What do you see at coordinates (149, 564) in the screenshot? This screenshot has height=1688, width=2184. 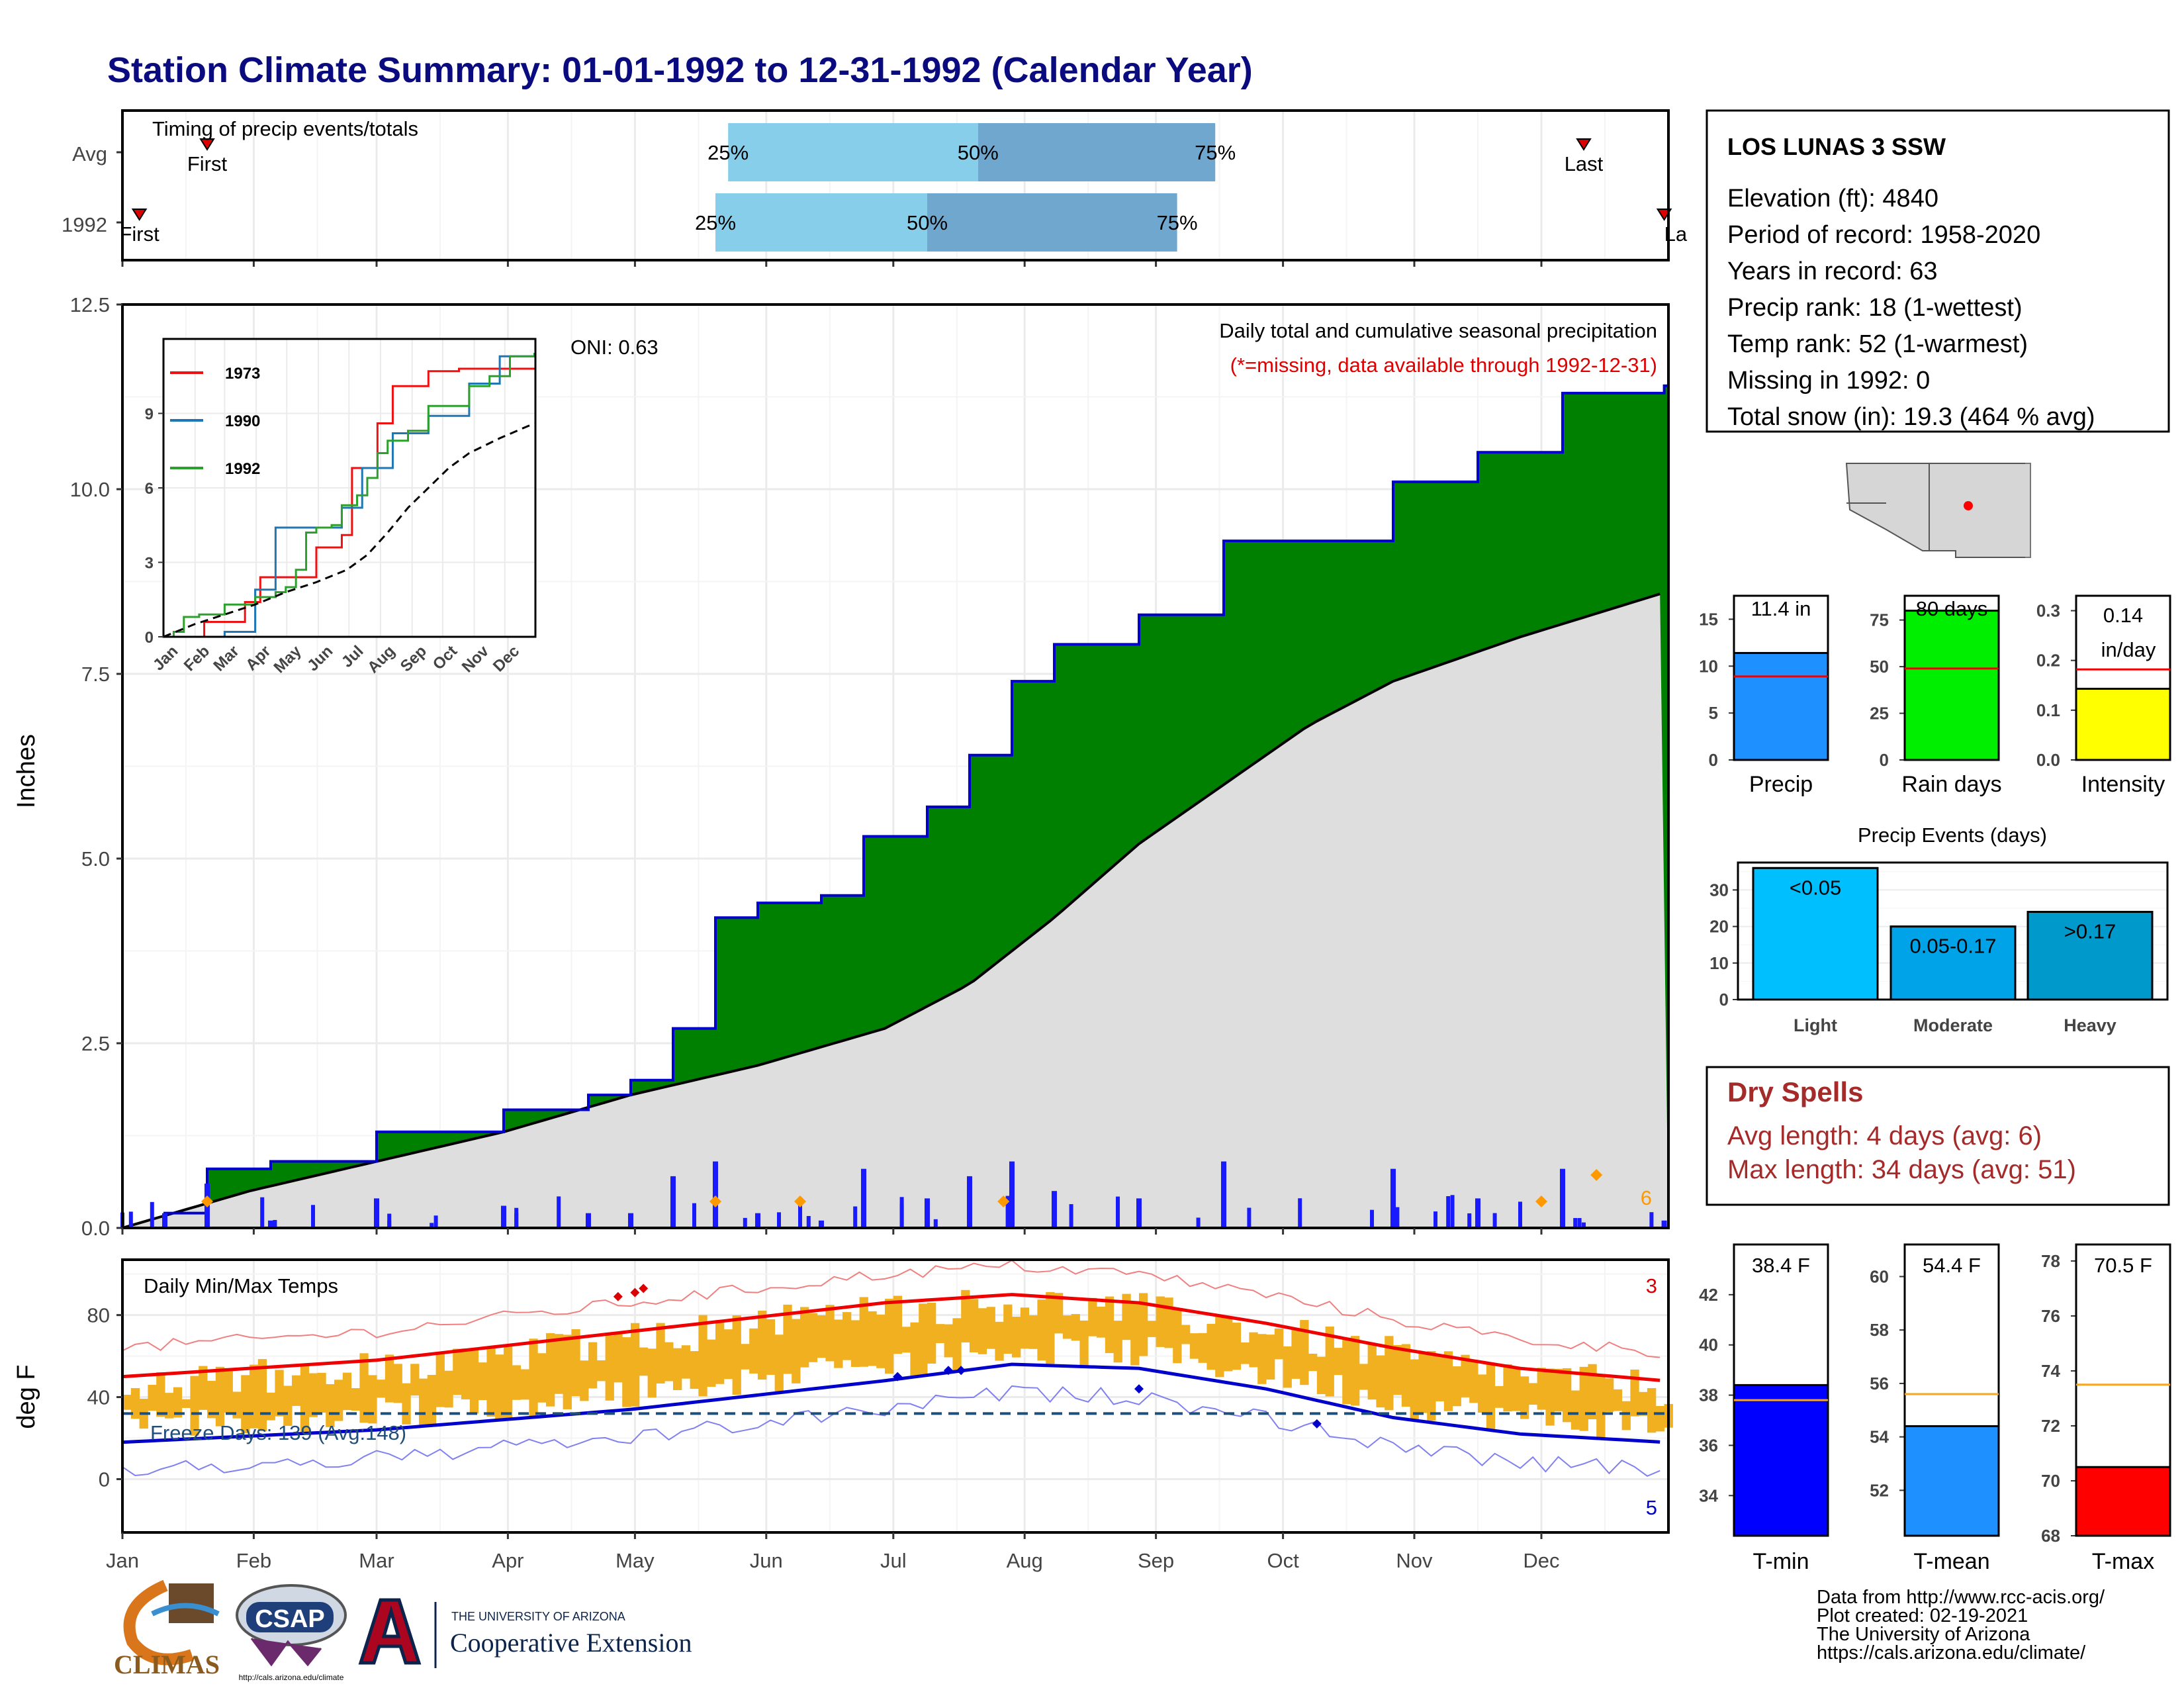 I see `inset-ytick-label: 3` at bounding box center [149, 564].